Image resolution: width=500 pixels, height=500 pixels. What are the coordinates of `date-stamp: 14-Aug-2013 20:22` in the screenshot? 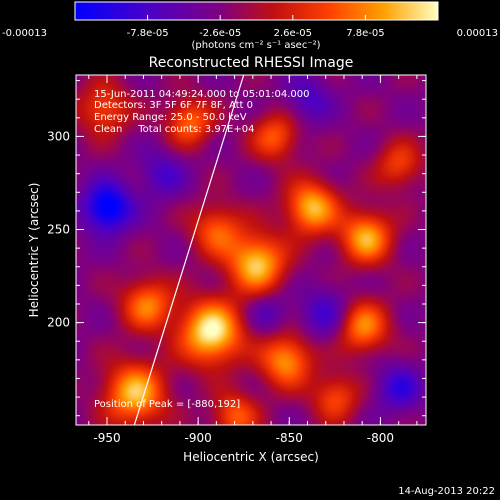 It's located at (446, 491).